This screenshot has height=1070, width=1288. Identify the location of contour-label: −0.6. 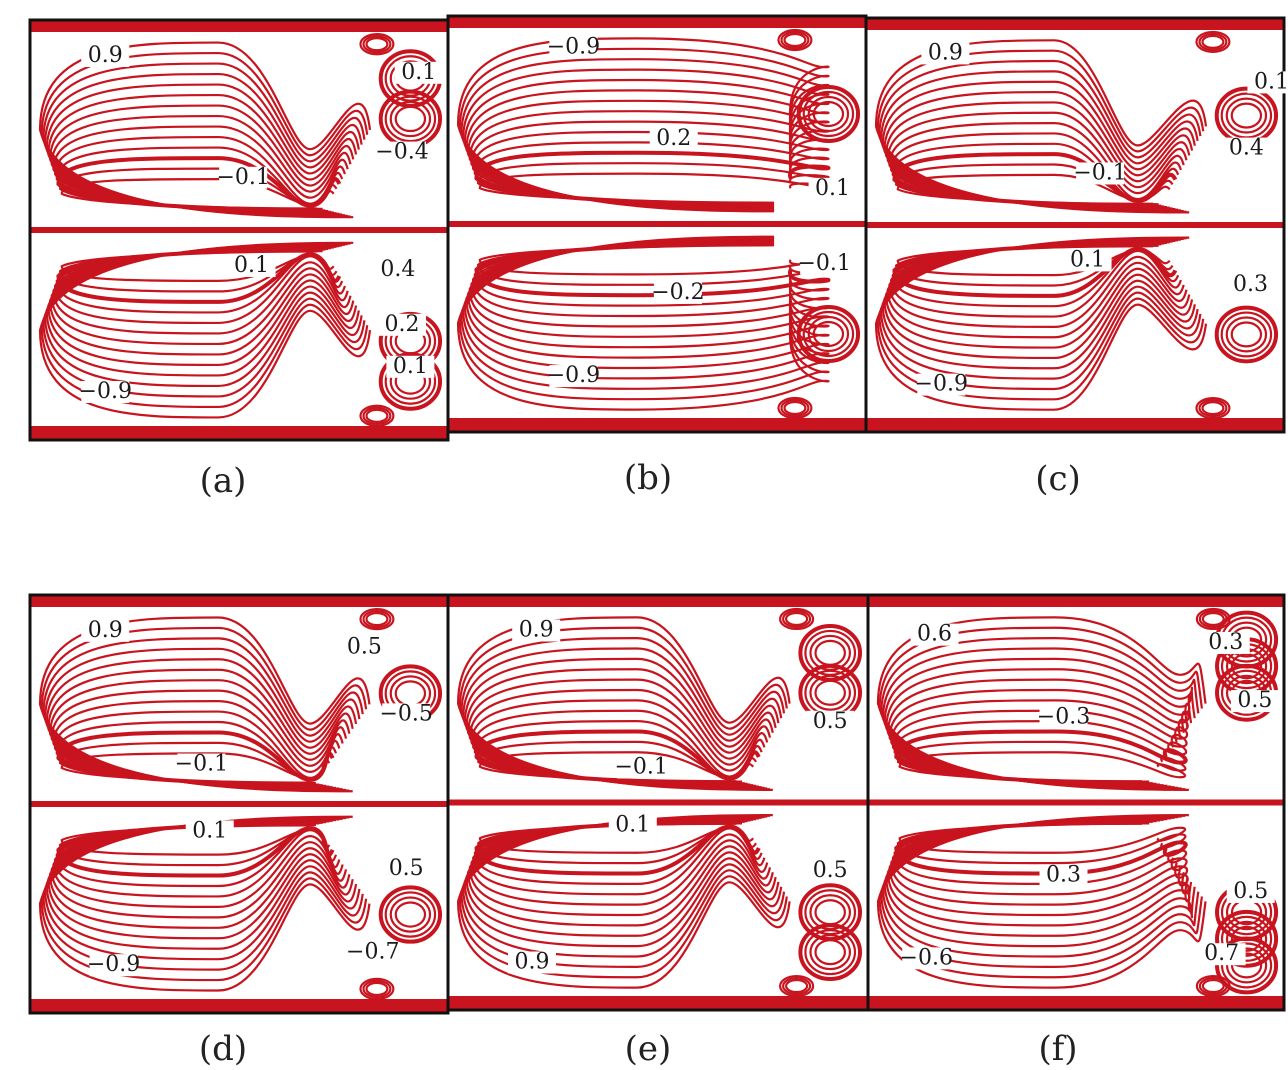
(926, 957).